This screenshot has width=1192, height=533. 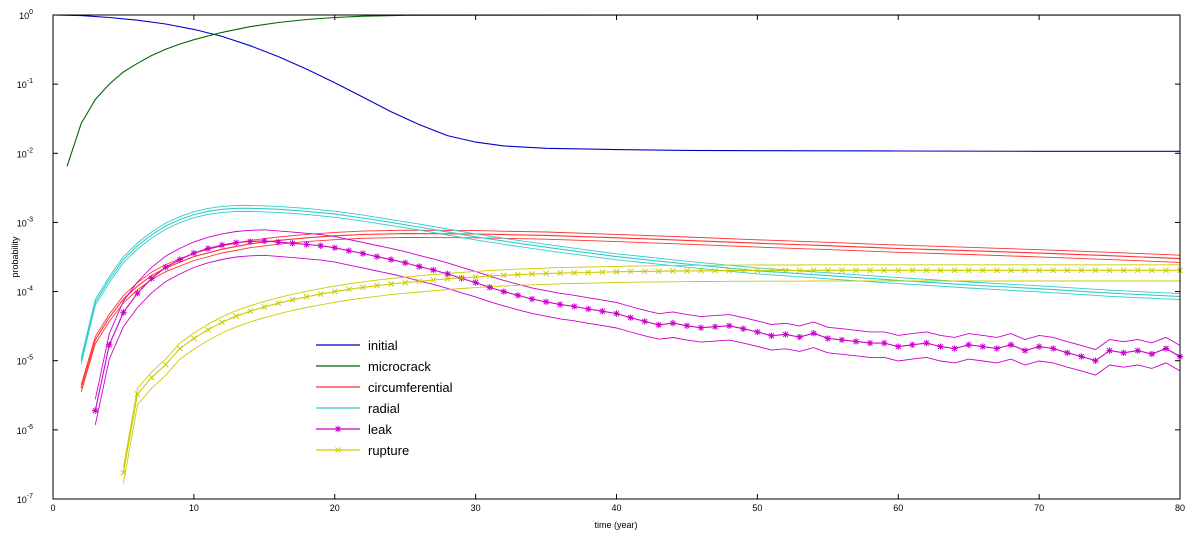 What do you see at coordinates (25, 153) in the screenshot?
I see `y-tick-label: 10⁻²` at bounding box center [25, 153].